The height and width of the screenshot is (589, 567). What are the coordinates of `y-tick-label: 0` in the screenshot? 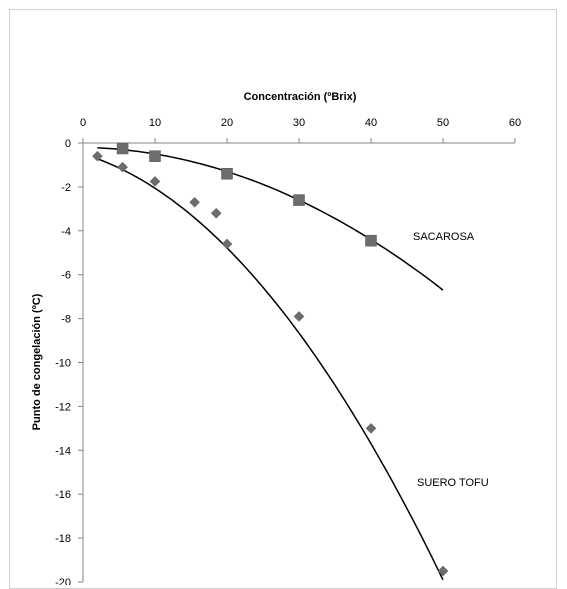 It's located at (68, 144).